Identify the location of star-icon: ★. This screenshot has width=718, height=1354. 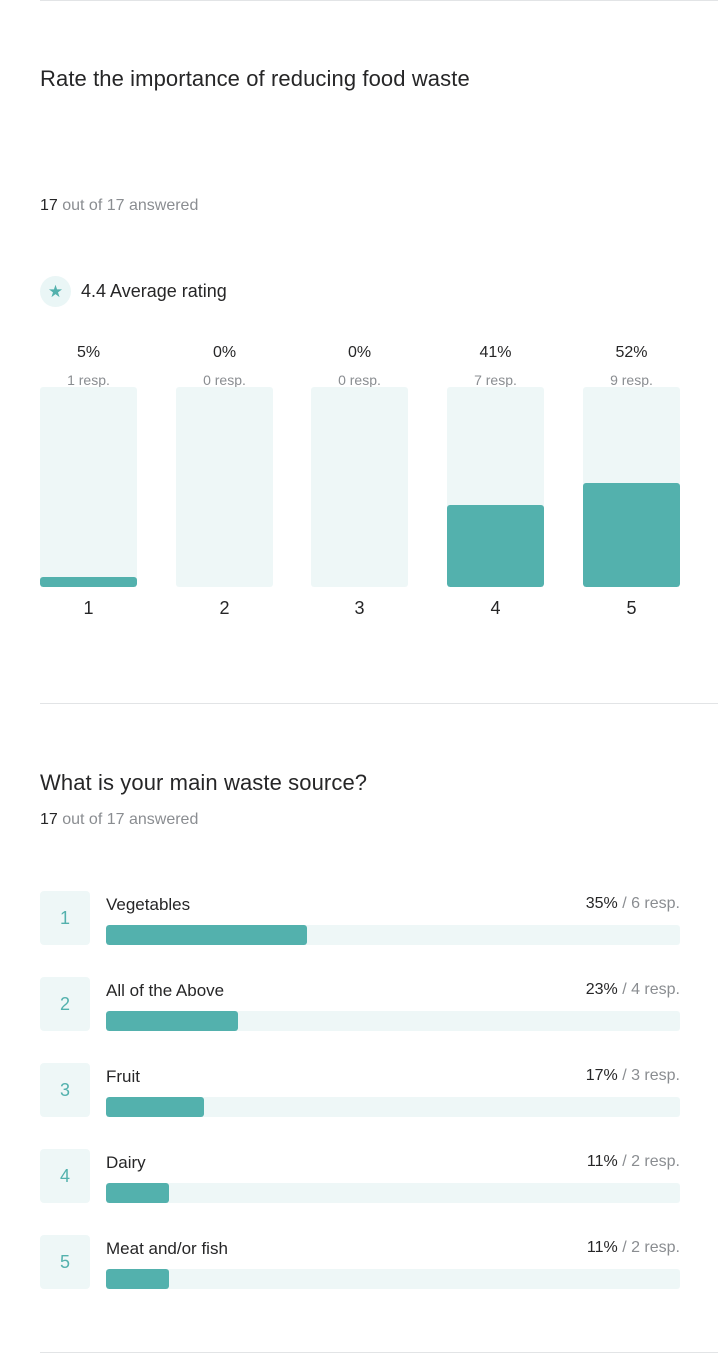
(55, 291).